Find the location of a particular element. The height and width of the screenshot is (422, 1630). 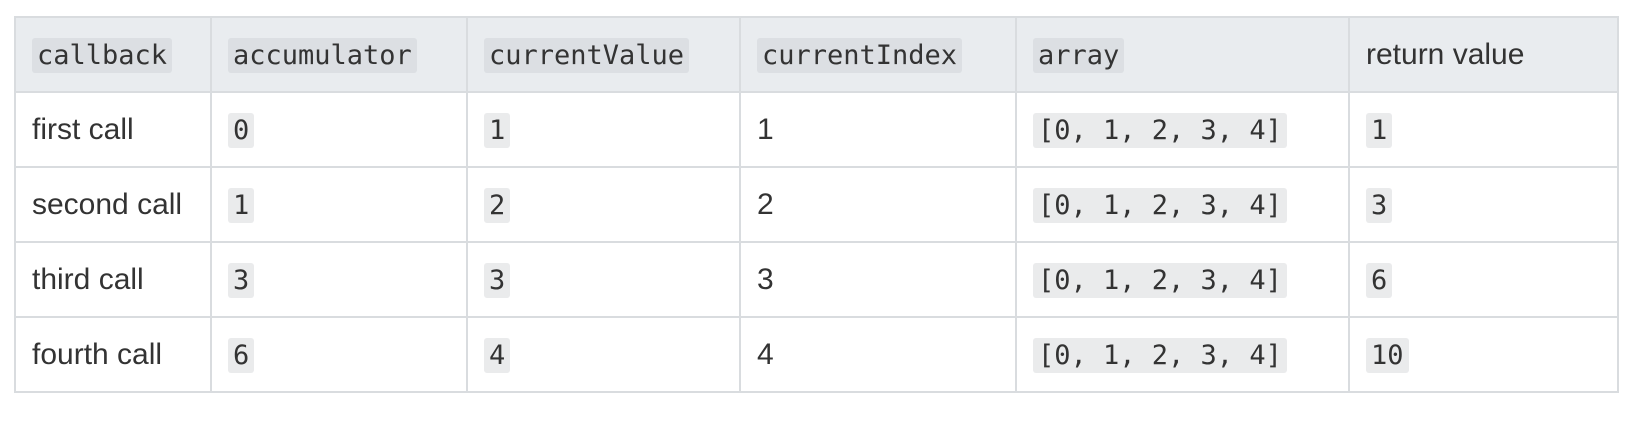

current-value-code: 4 is located at coordinates (497, 355).